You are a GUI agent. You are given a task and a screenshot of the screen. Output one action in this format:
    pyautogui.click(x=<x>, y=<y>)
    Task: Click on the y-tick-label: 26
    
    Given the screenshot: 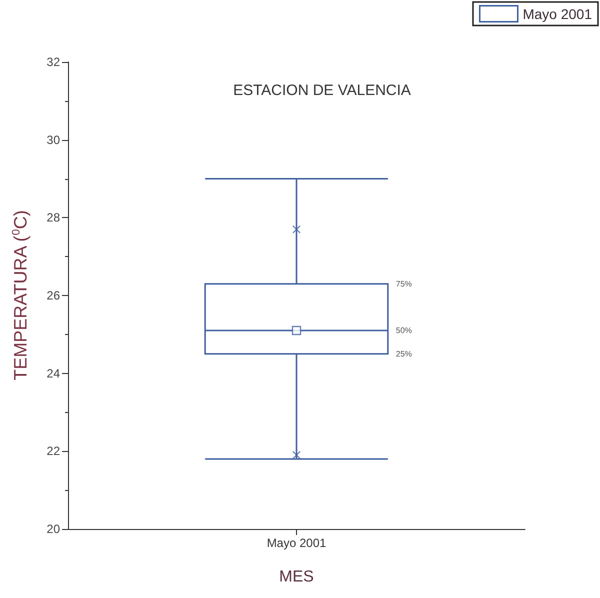 What is the action you would take?
    pyautogui.click(x=53, y=295)
    